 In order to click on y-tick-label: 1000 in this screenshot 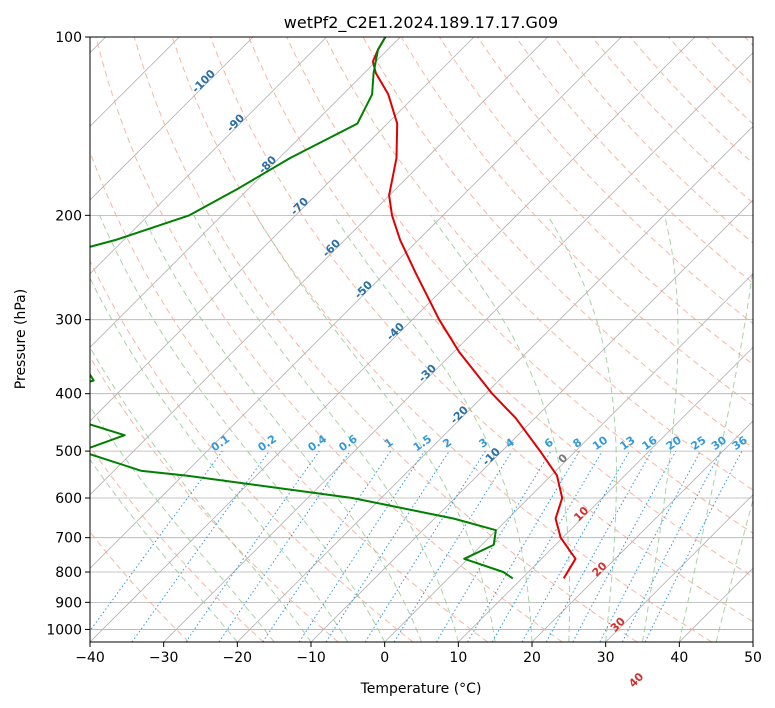, I will do `click(64, 630)`.